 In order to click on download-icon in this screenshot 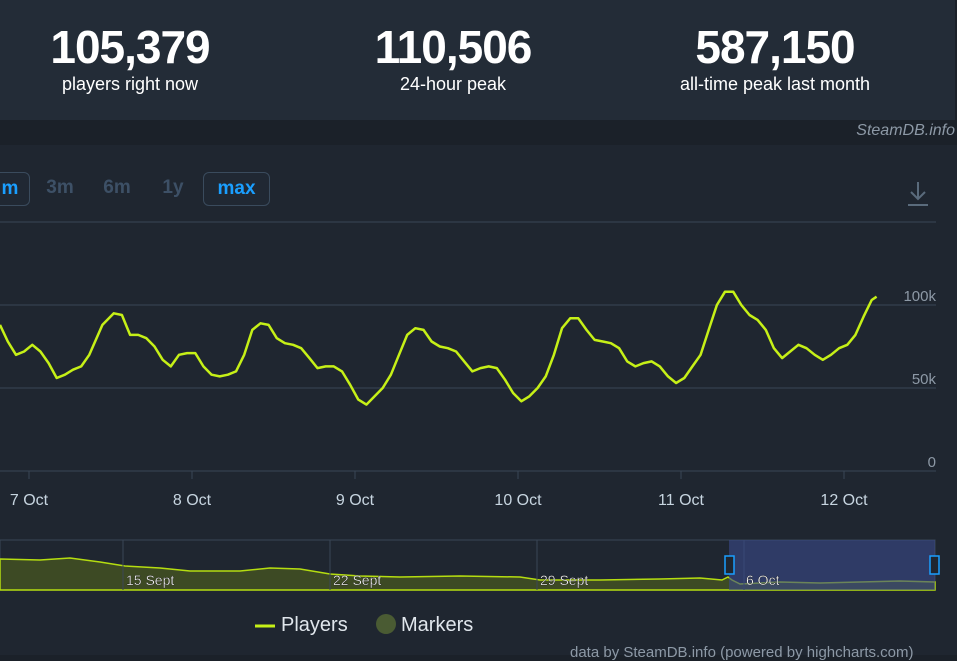, I will do `click(918, 194)`.